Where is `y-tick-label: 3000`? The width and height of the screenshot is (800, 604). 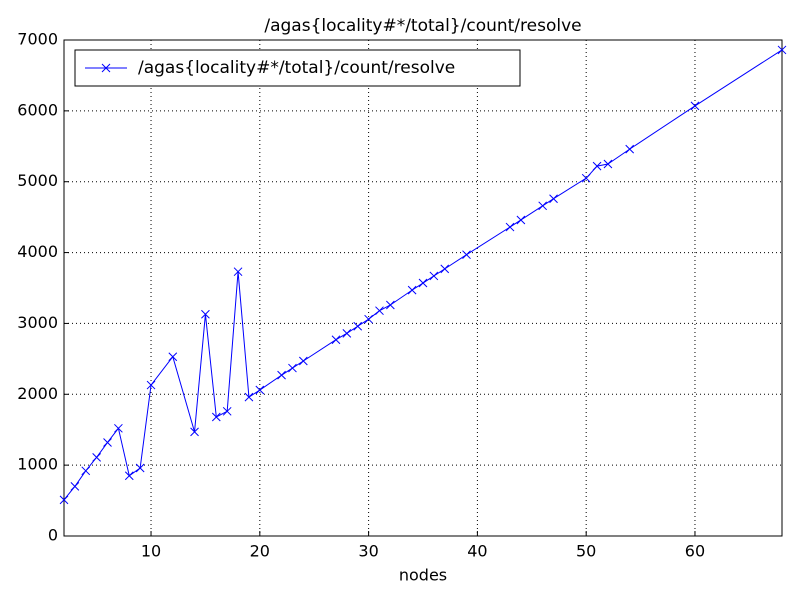 y-tick-label: 3000 is located at coordinates (37, 322).